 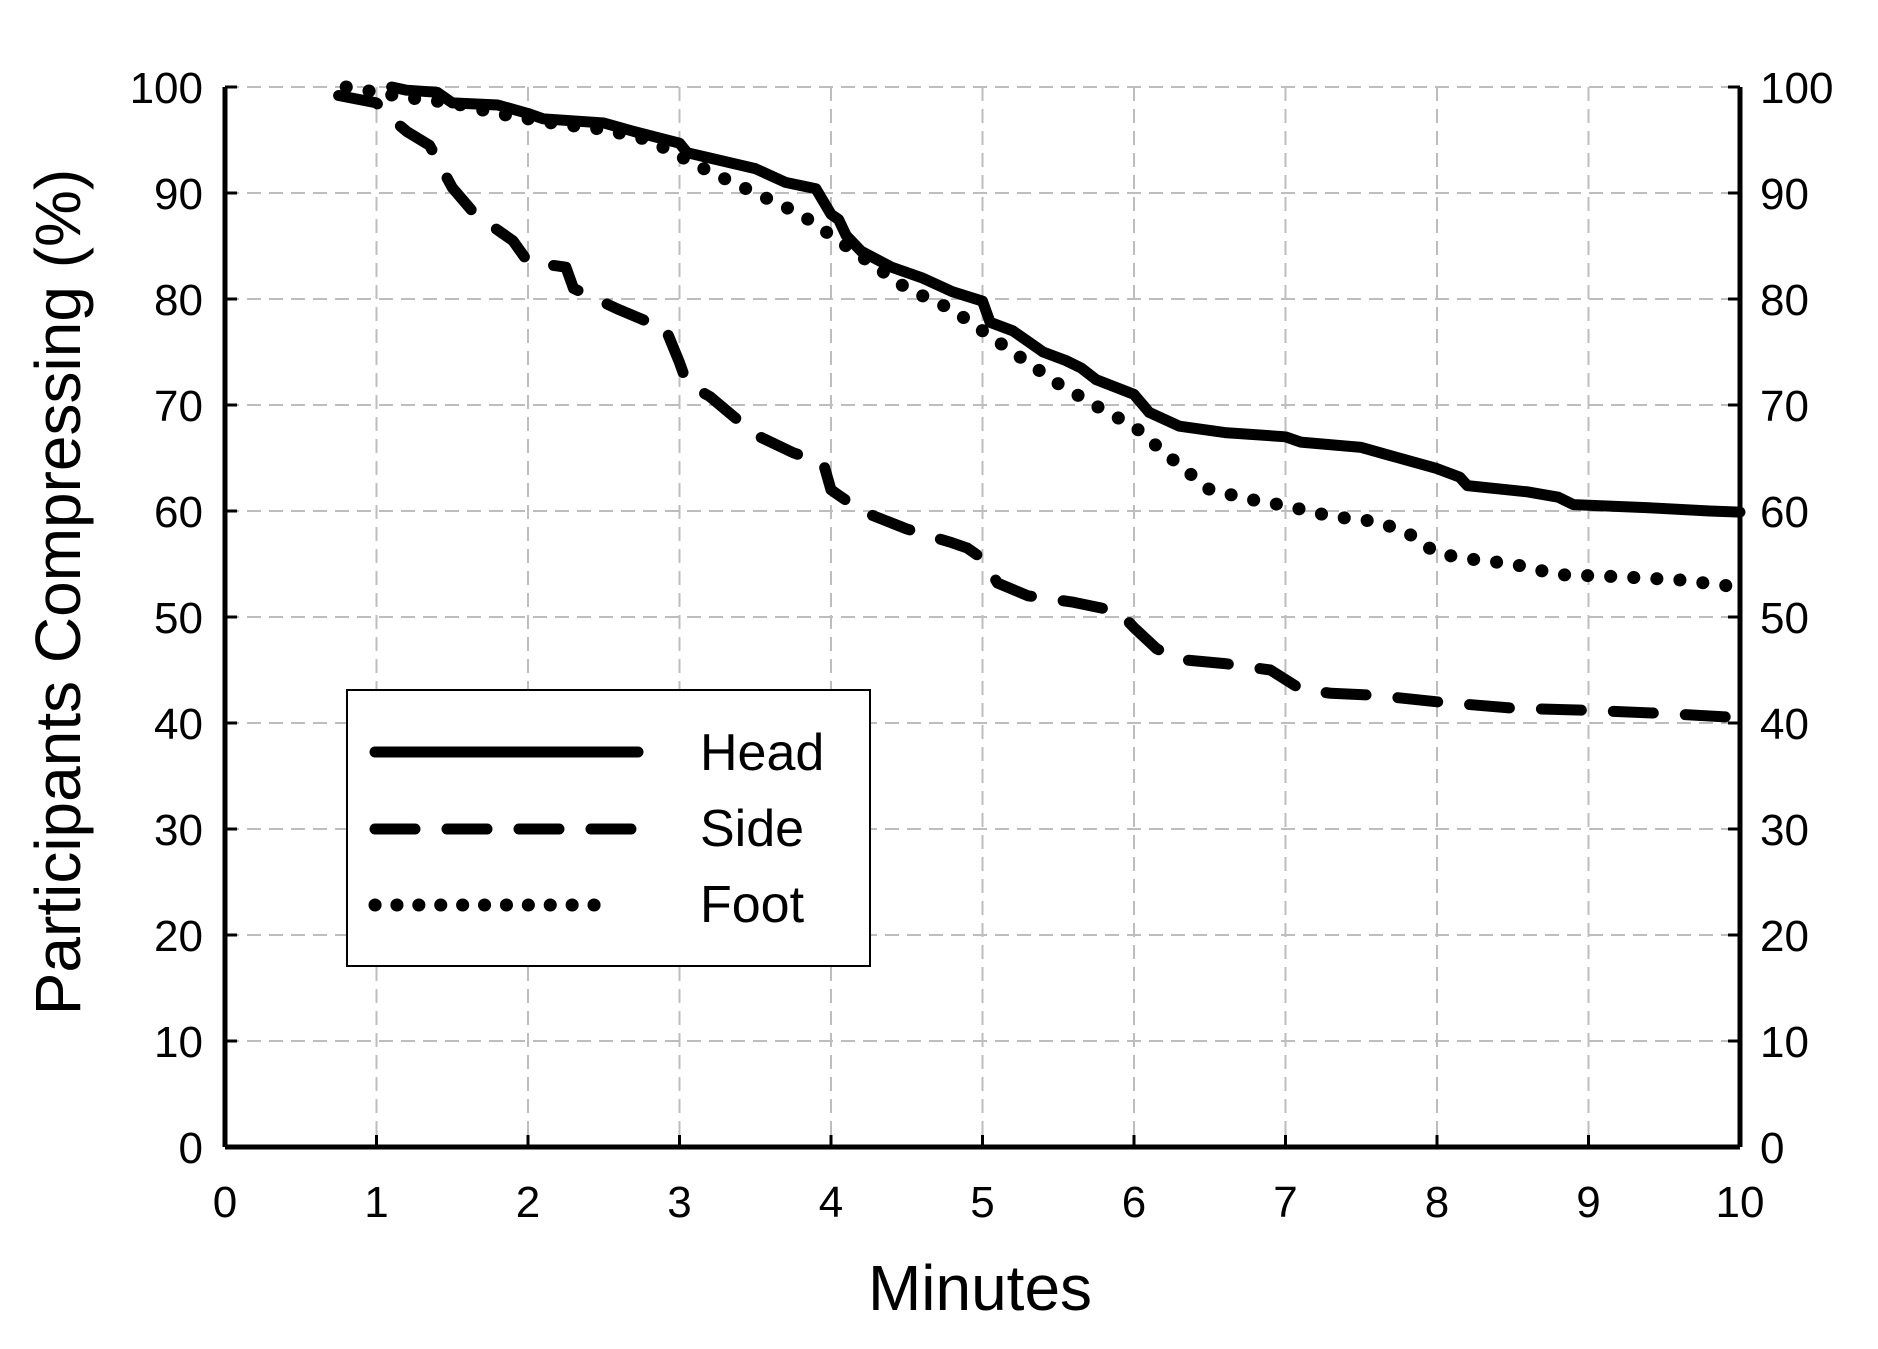 What do you see at coordinates (679, 1202) in the screenshot?
I see `x-tick-label: 3` at bounding box center [679, 1202].